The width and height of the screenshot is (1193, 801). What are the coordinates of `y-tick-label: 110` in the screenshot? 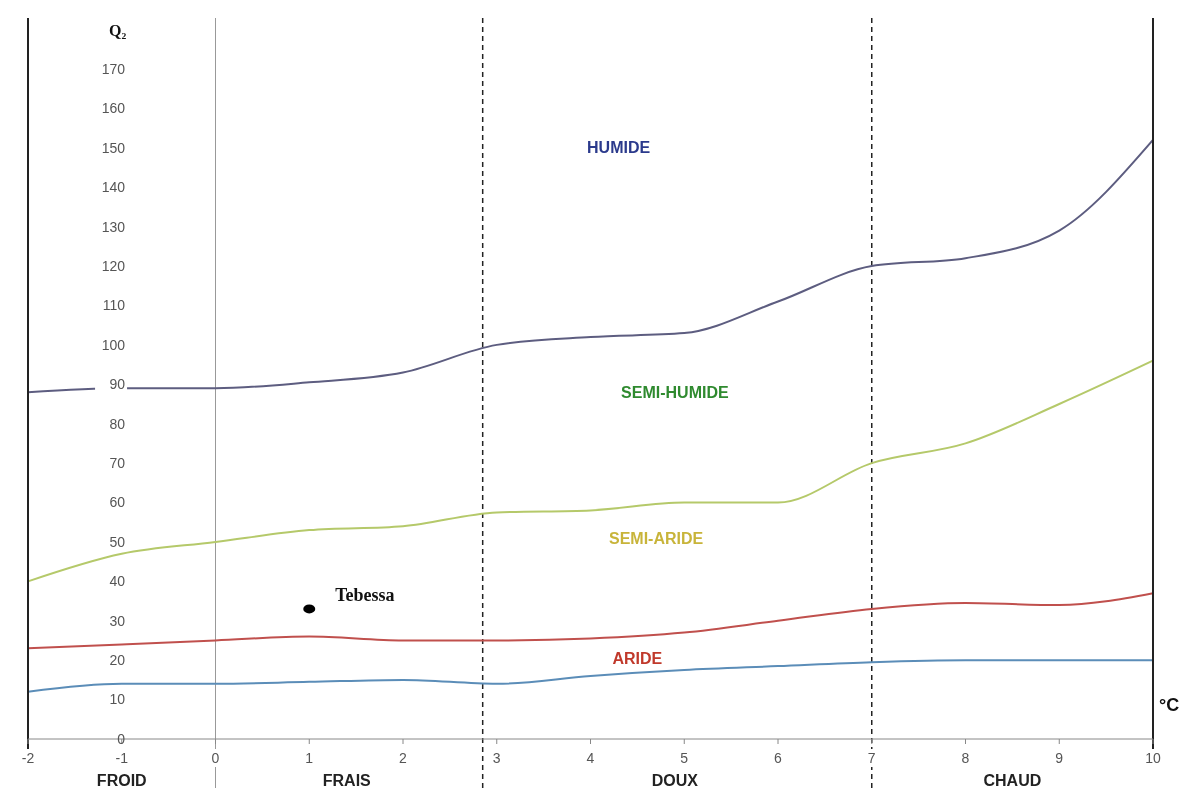 It's located at (114, 305).